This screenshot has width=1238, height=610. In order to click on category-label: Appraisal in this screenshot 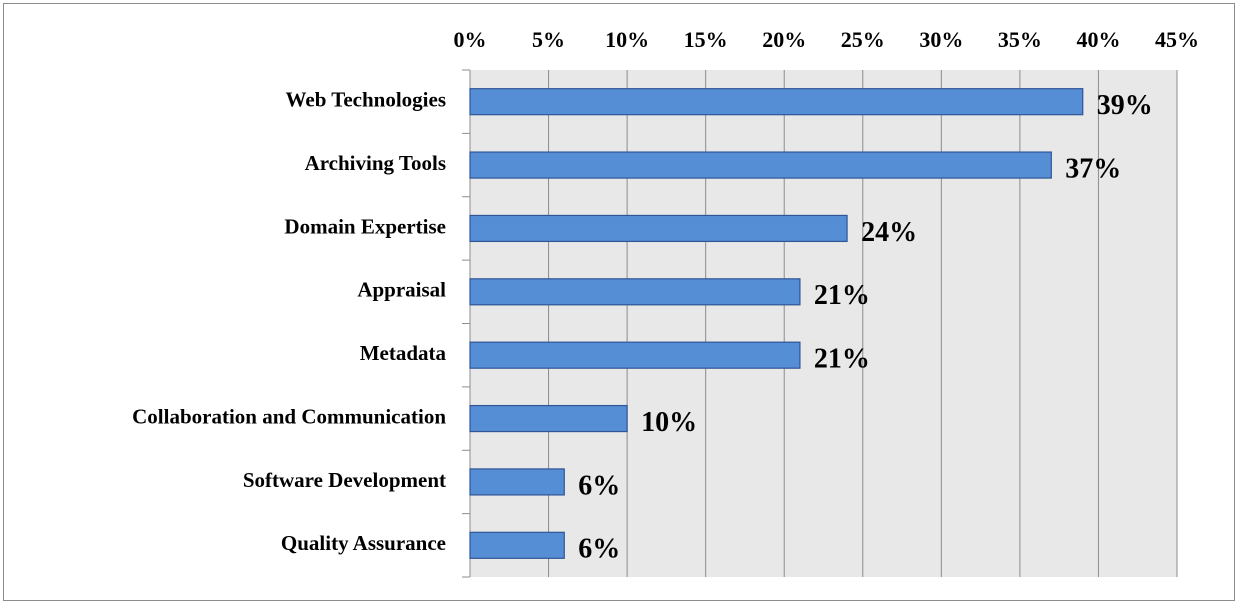, I will do `click(401, 290)`.